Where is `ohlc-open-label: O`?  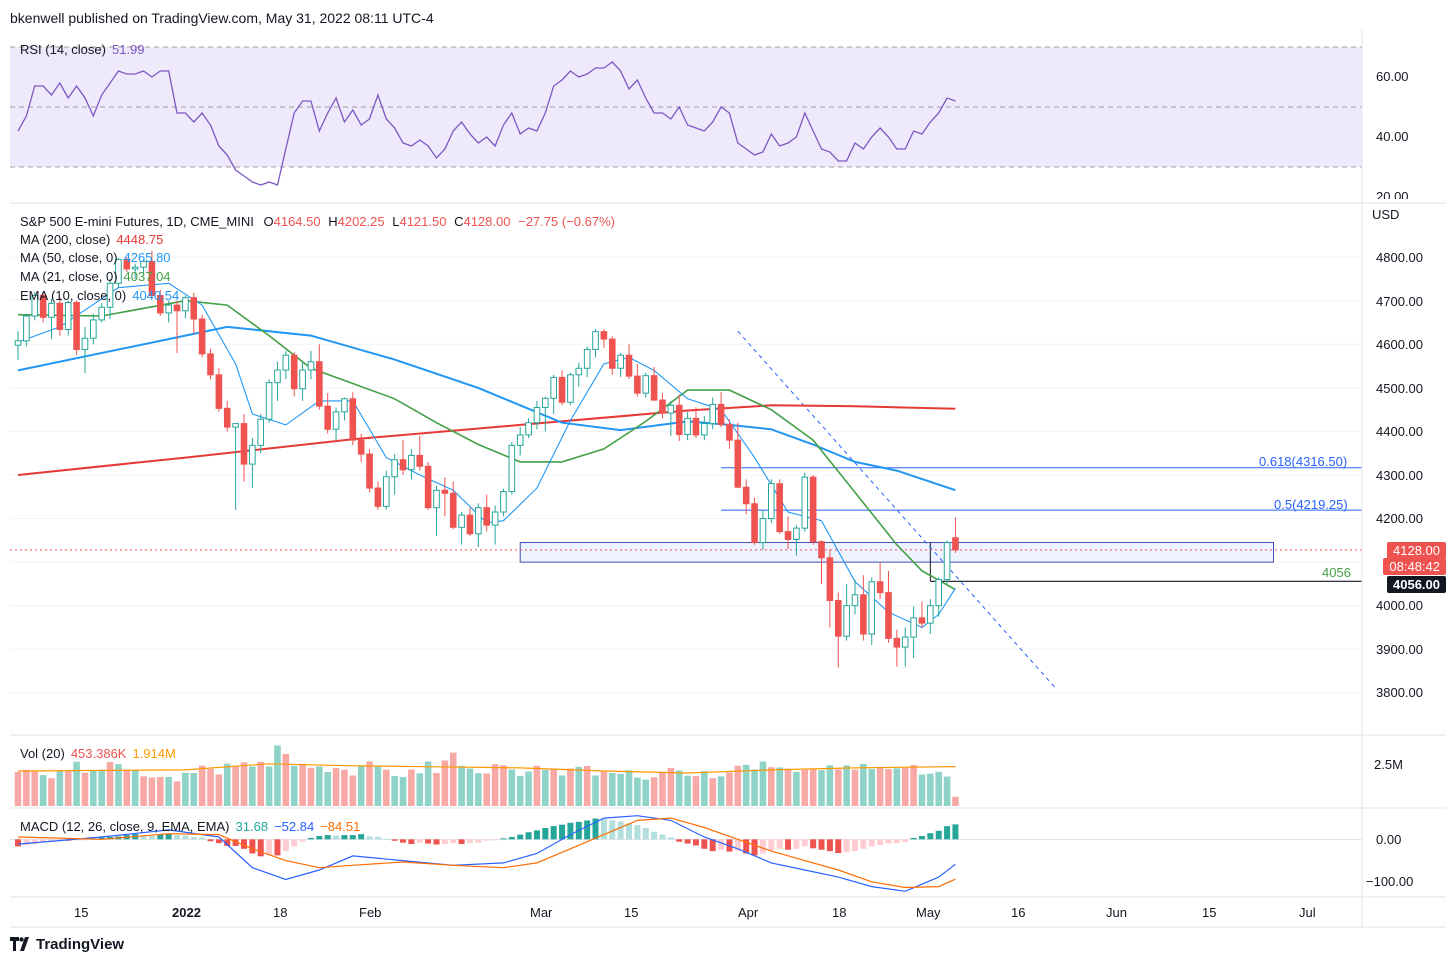
ohlc-open-label: O is located at coordinates (268, 221).